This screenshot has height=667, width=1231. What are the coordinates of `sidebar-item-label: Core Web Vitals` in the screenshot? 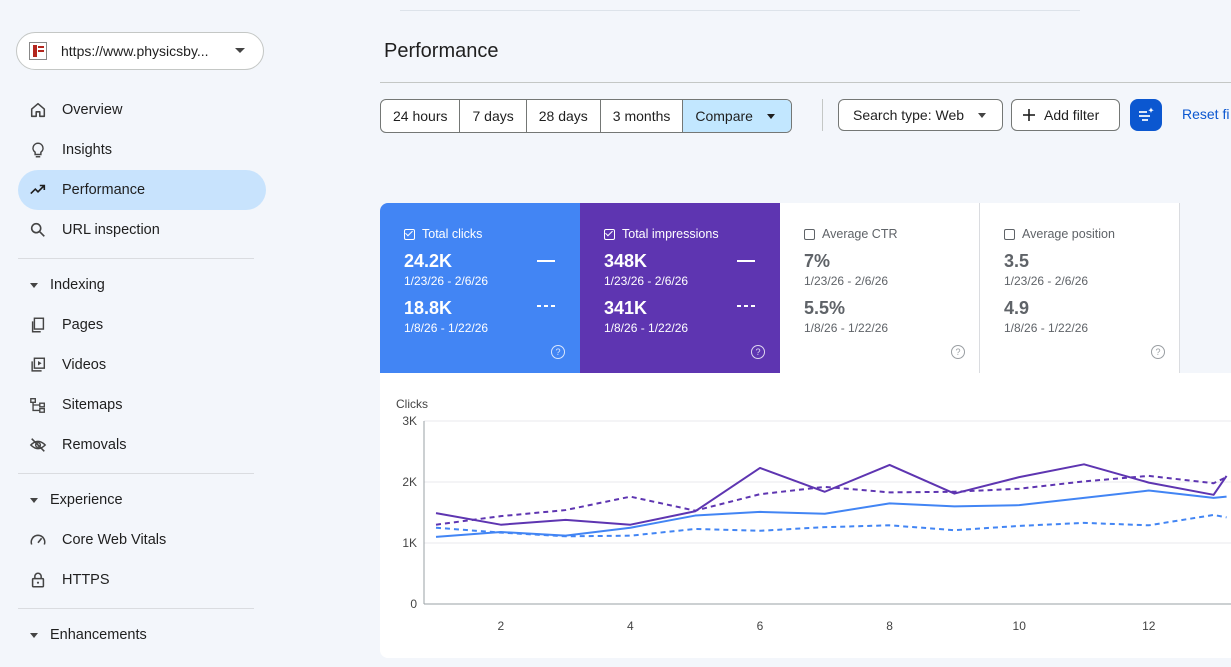 It's located at (114, 540).